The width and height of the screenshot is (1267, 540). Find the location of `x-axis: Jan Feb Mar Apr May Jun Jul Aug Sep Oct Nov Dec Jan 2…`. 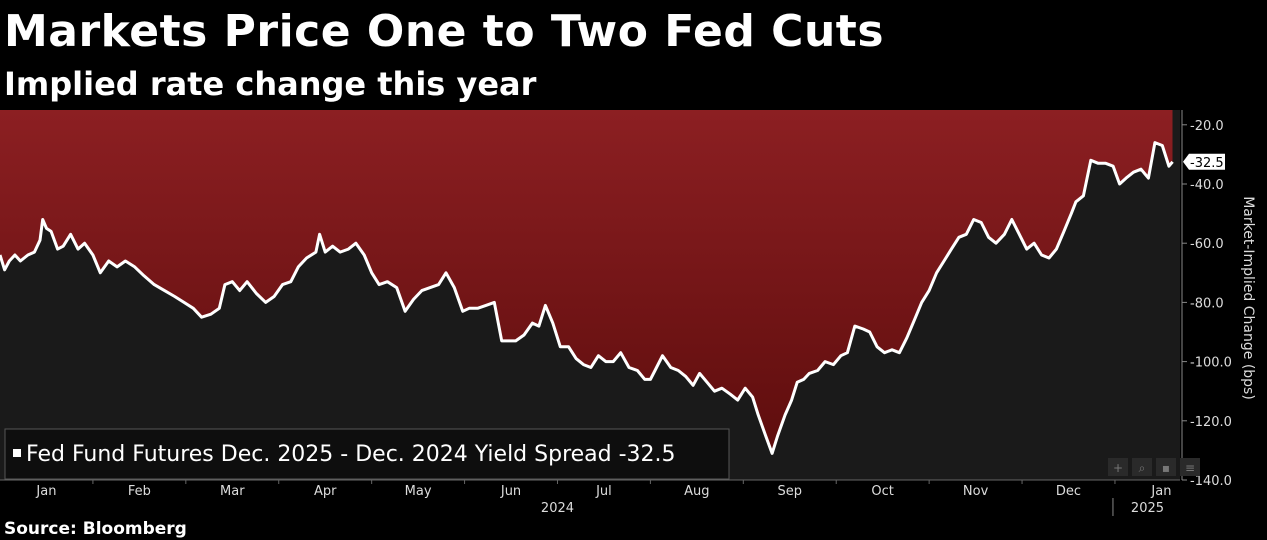

x-axis: Jan Feb Mar Apr May Jun Jul Aug Sep Oct Nov Dec Jan 2… is located at coordinates (590, 497).